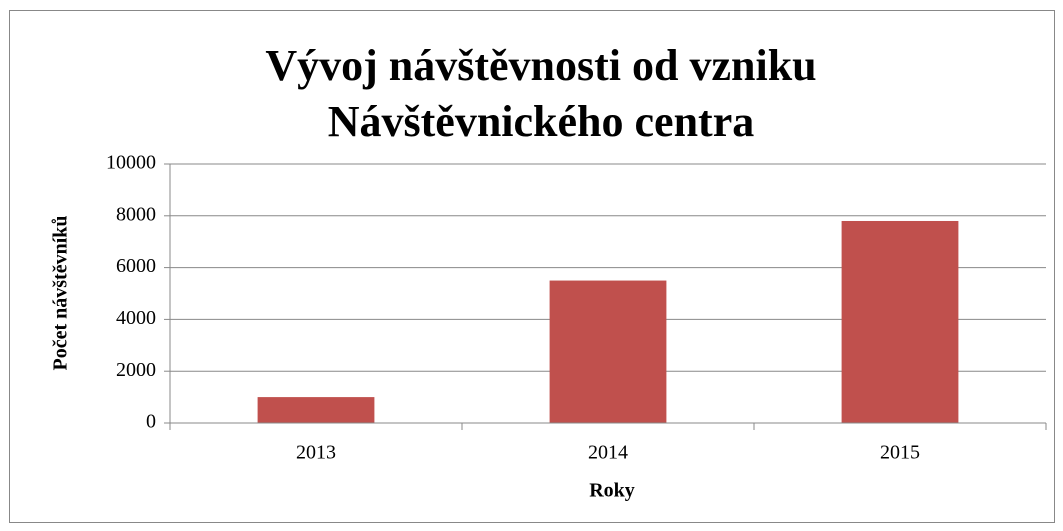  What do you see at coordinates (136, 318) in the screenshot?
I see `y-tick-label: 4000` at bounding box center [136, 318].